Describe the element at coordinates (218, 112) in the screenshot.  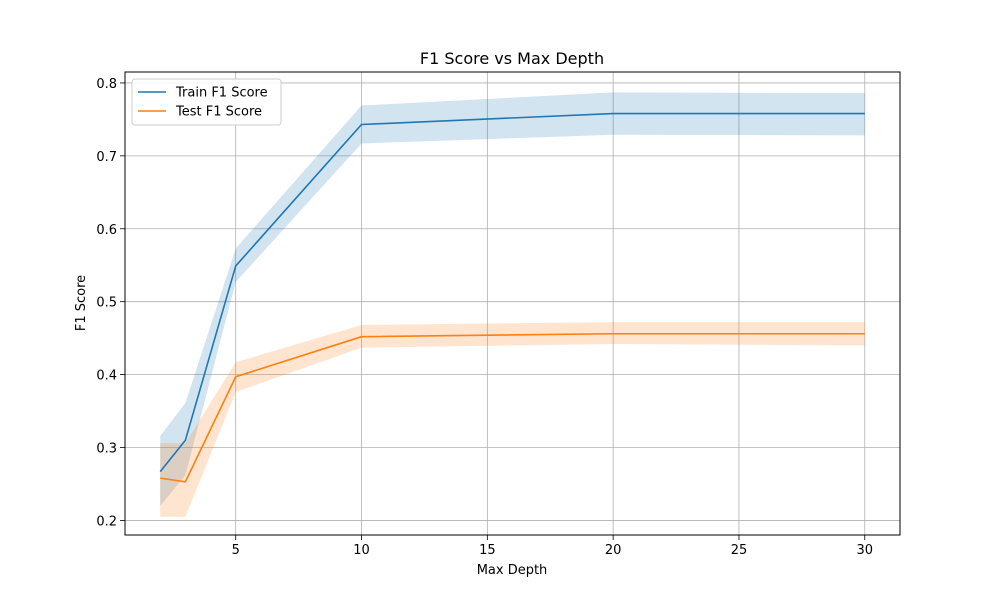
I see `legend-label-1: Test F1 Score` at that location.